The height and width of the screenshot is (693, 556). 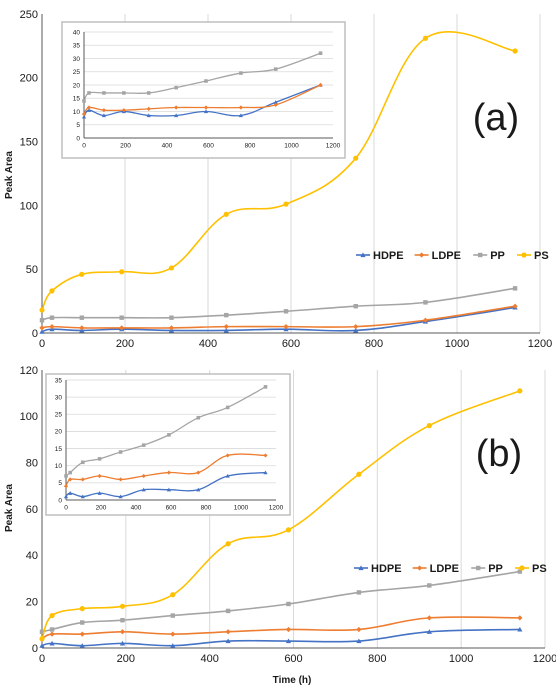 I want to click on panel-a-x-tick-label: 800, so click(x=374, y=344).